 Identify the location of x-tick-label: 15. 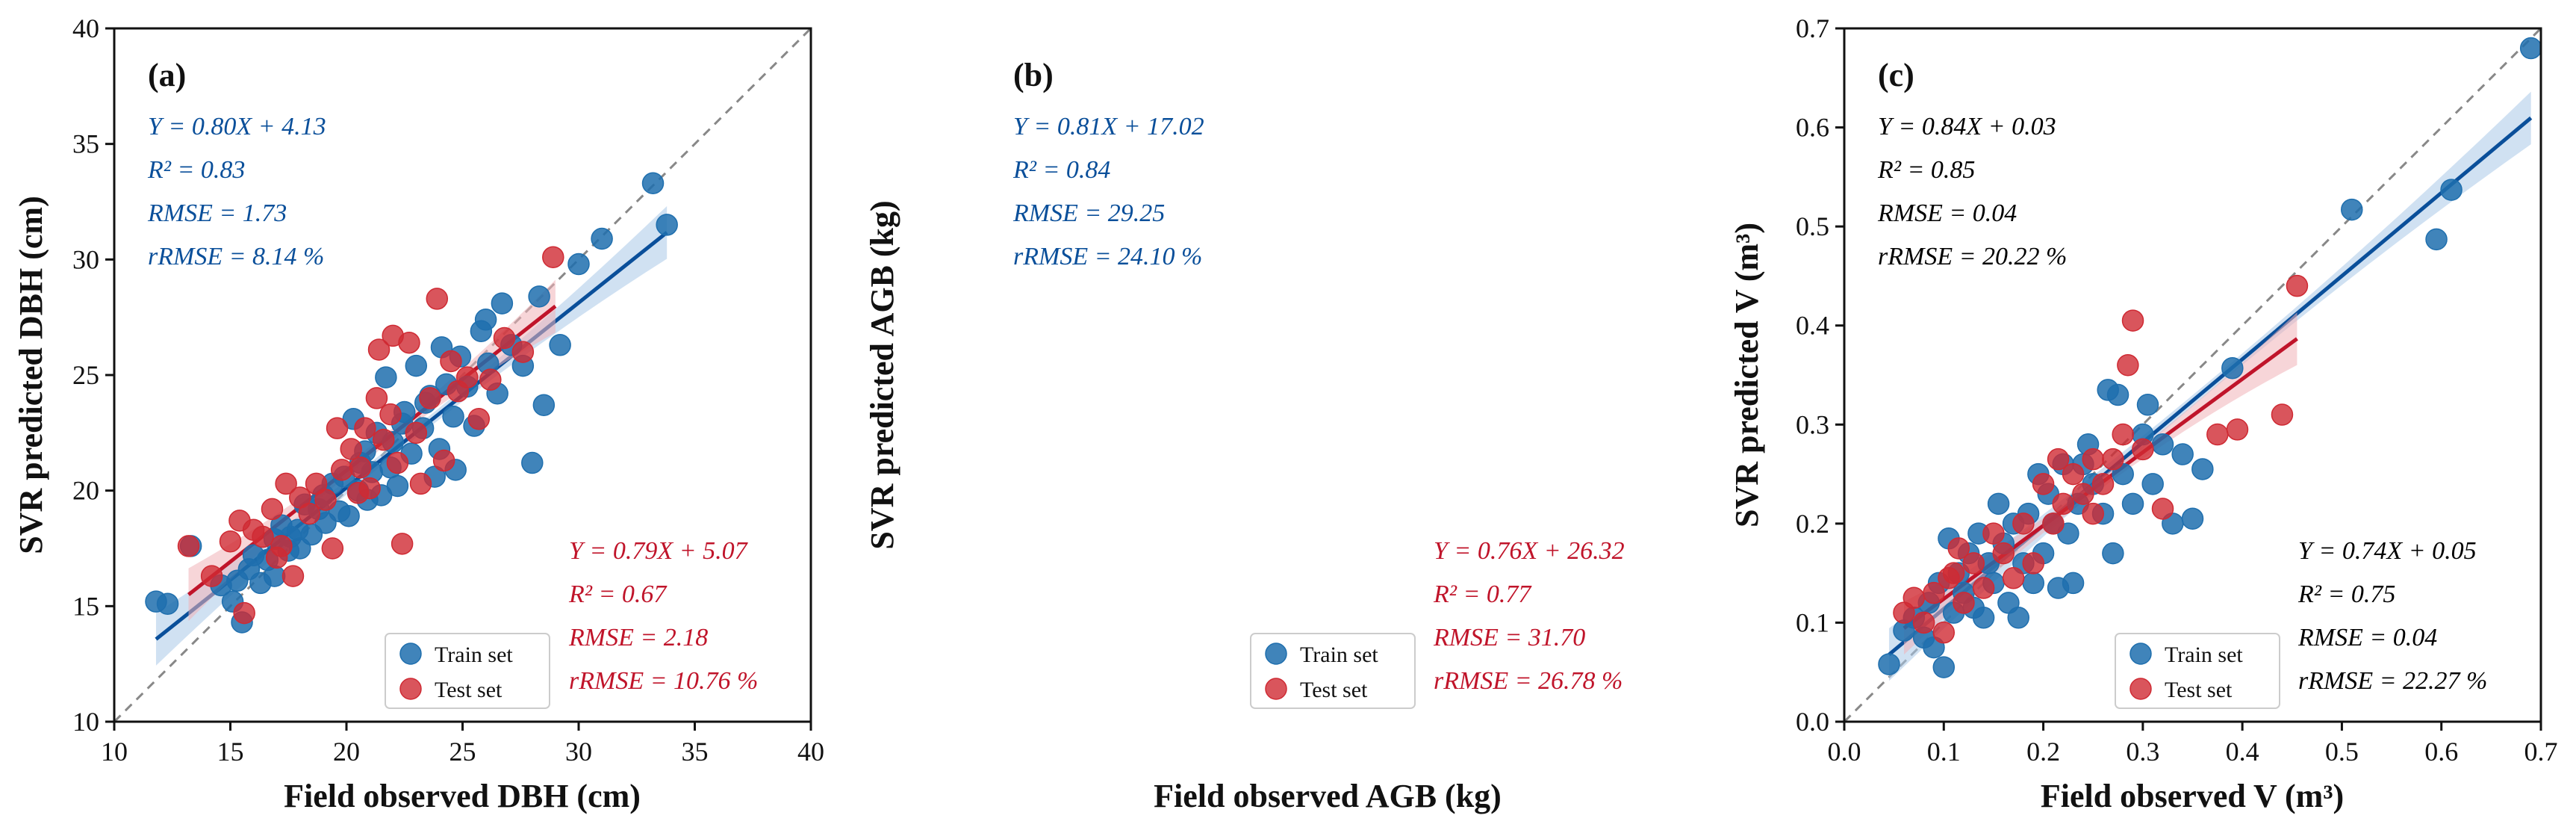
(230, 752).